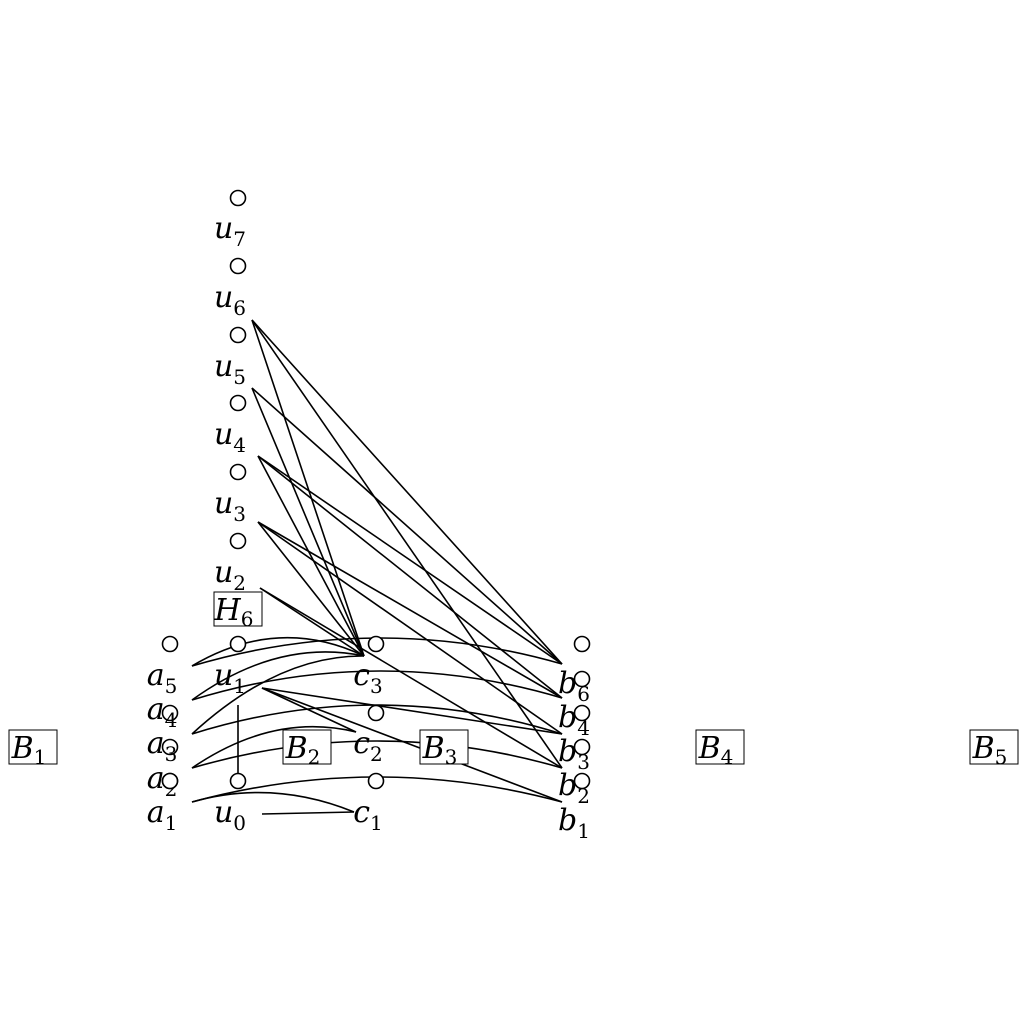 The height and width of the screenshot is (1024, 1024). I want to click on box-B4: B4, so click(720, 749).